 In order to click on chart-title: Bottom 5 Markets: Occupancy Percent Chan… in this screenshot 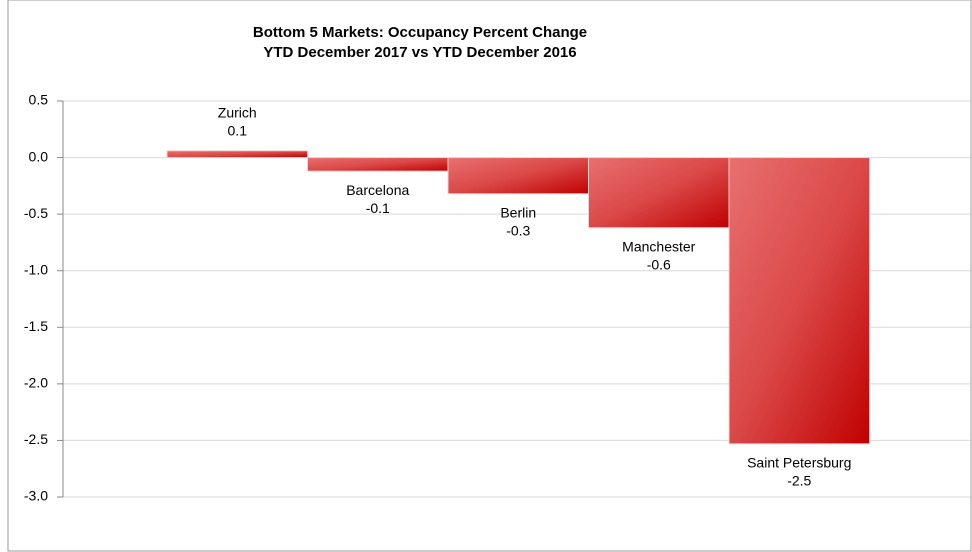, I will do `click(420, 32)`.